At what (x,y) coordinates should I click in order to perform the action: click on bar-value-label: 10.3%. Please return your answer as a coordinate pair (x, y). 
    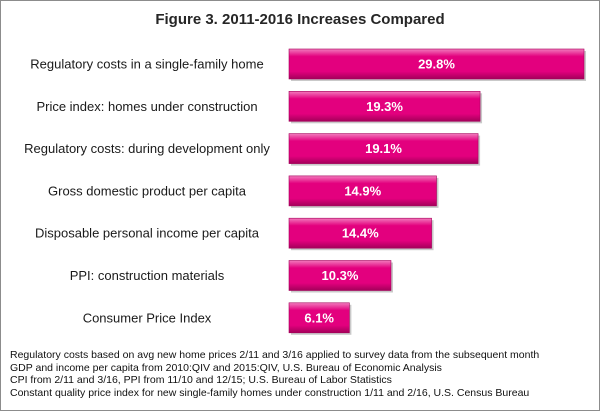
    Looking at the image, I should click on (340, 275).